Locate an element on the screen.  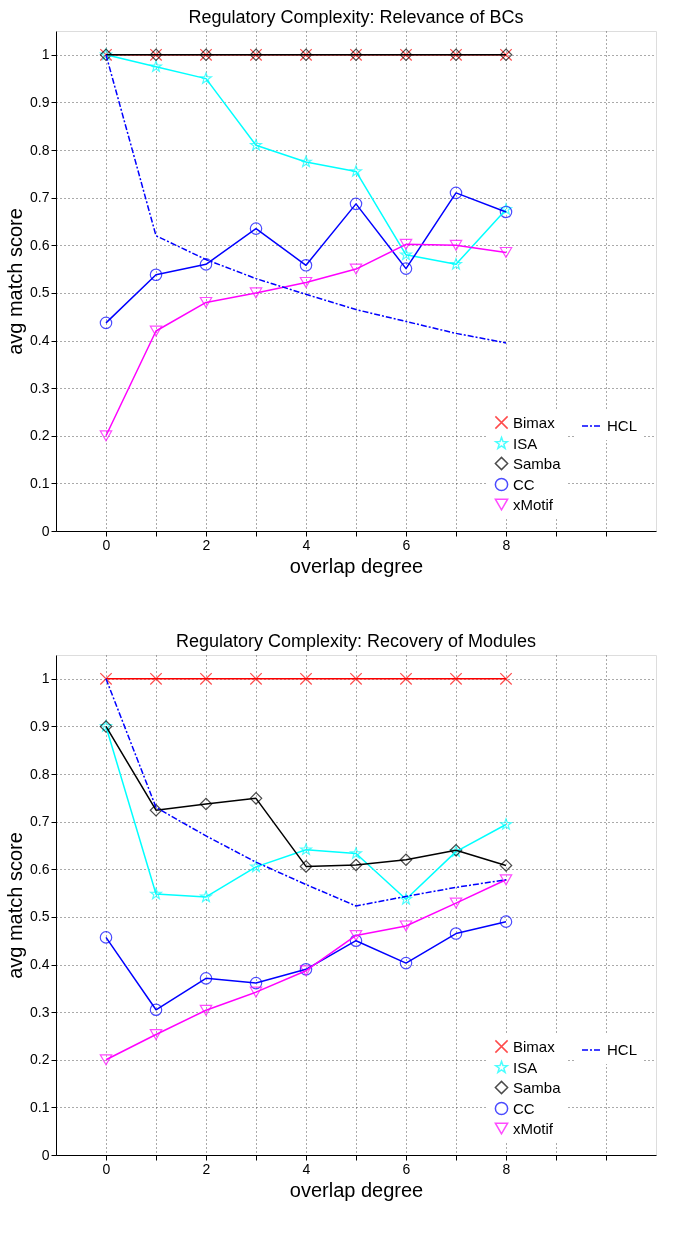
y-tick-label: 0.3 is located at coordinates (40, 387).